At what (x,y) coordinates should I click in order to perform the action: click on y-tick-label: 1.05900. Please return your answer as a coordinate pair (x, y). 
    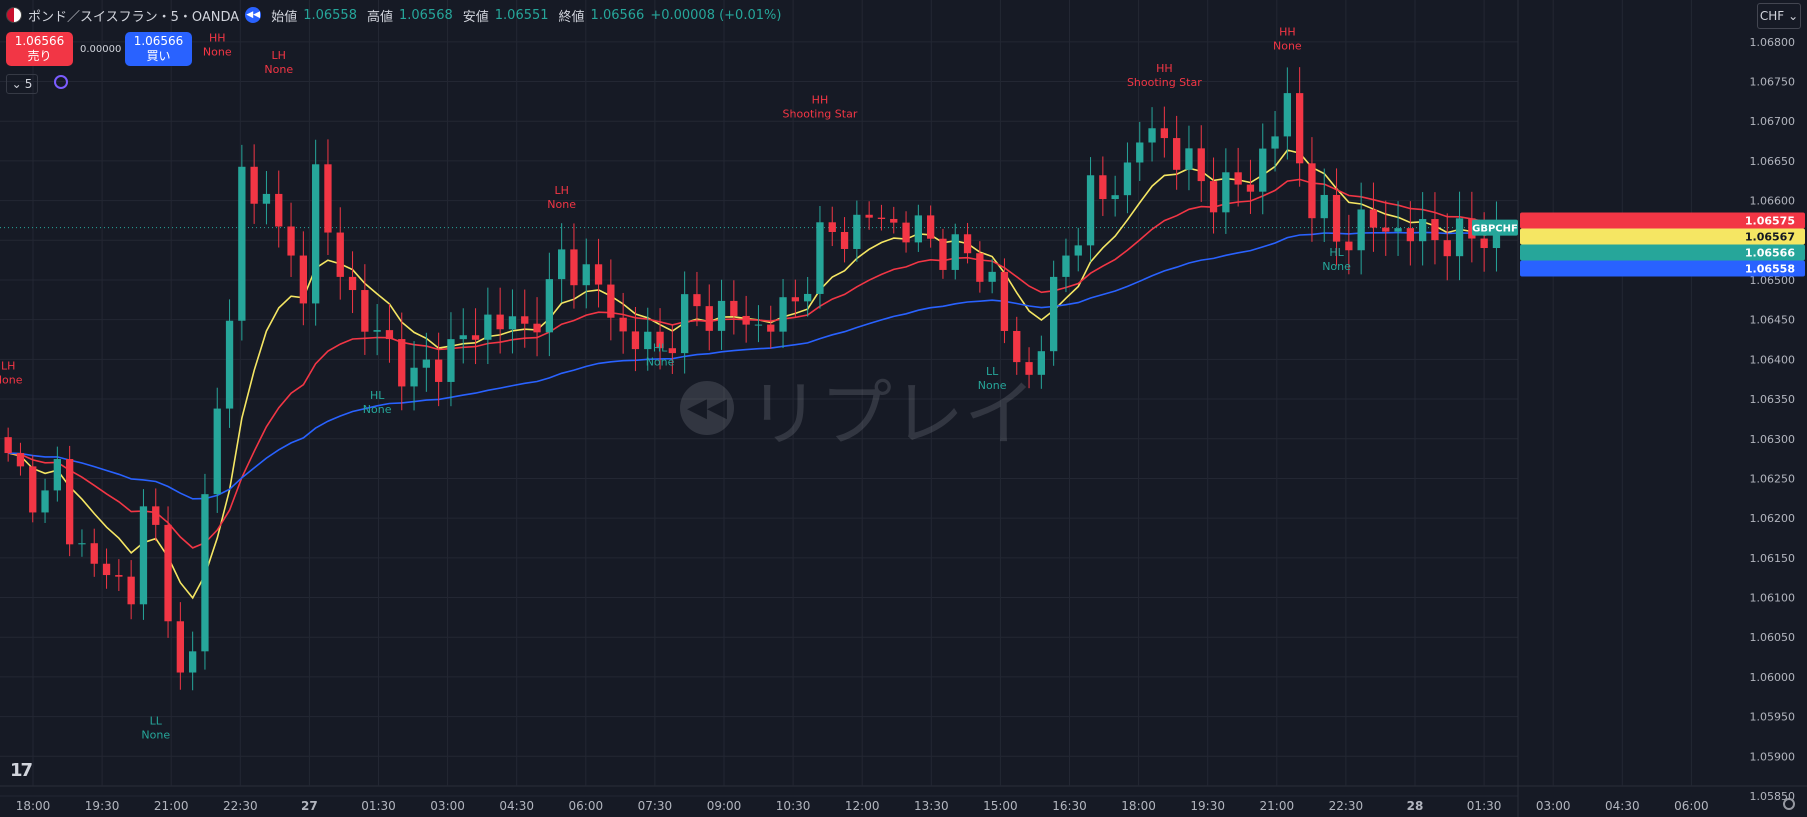
    Looking at the image, I should click on (1773, 756).